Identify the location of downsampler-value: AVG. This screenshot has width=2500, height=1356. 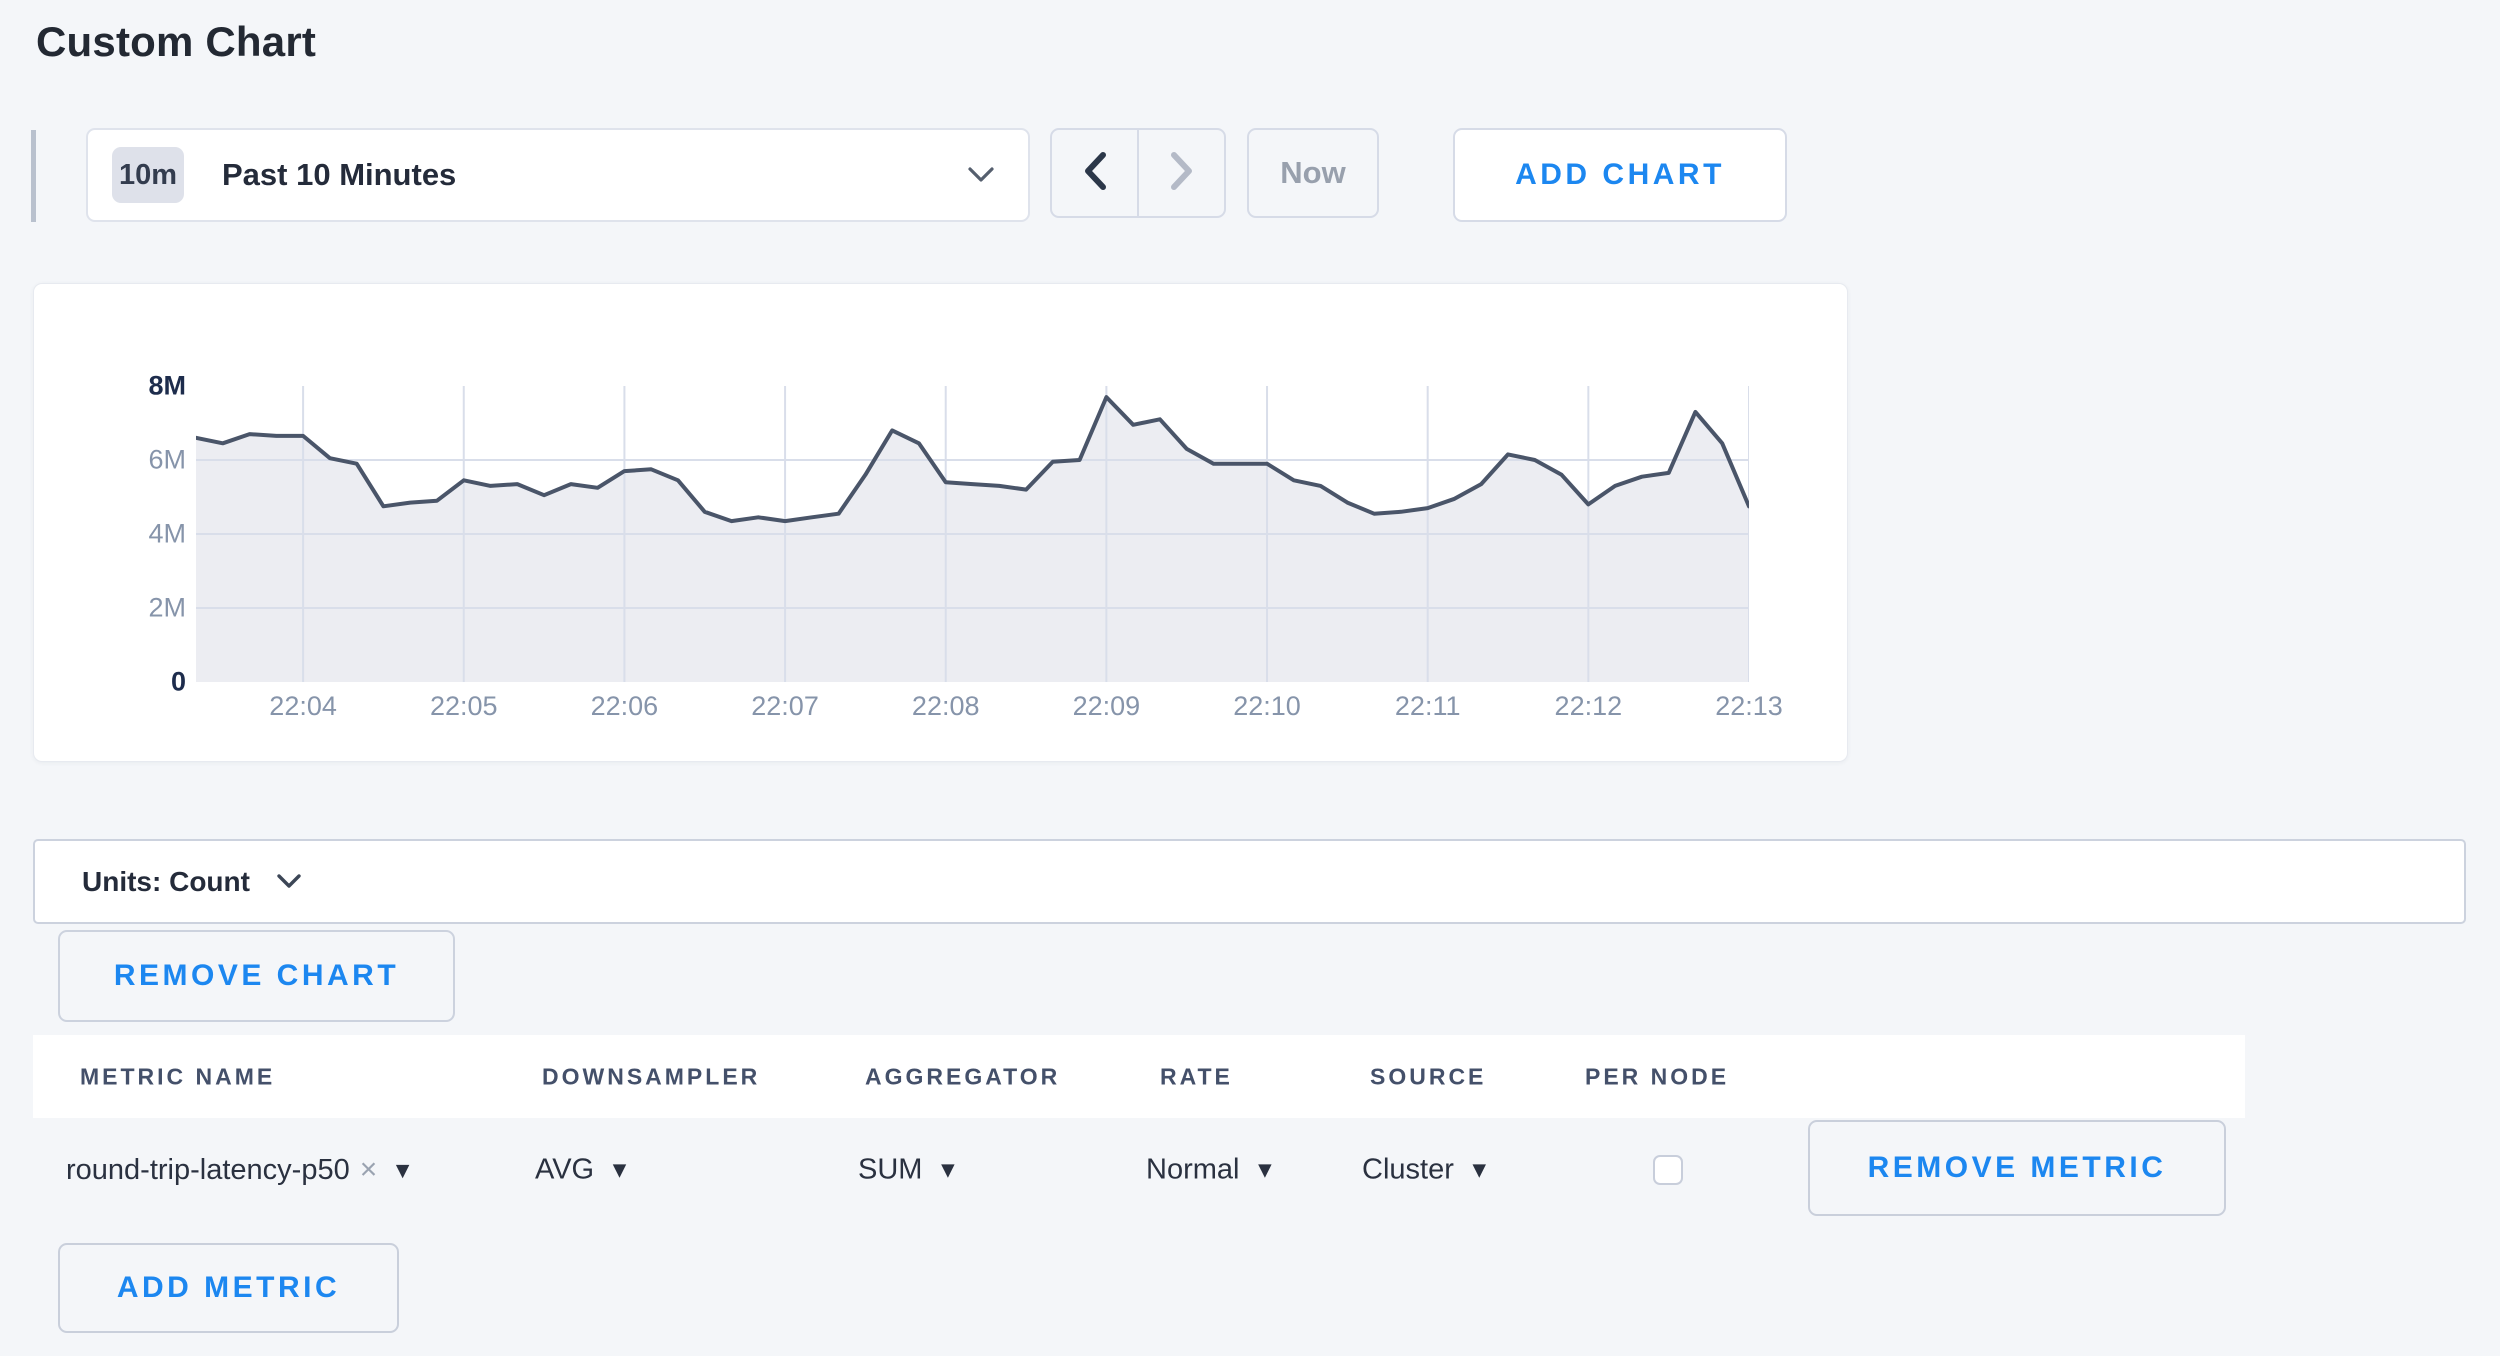
(565, 1169).